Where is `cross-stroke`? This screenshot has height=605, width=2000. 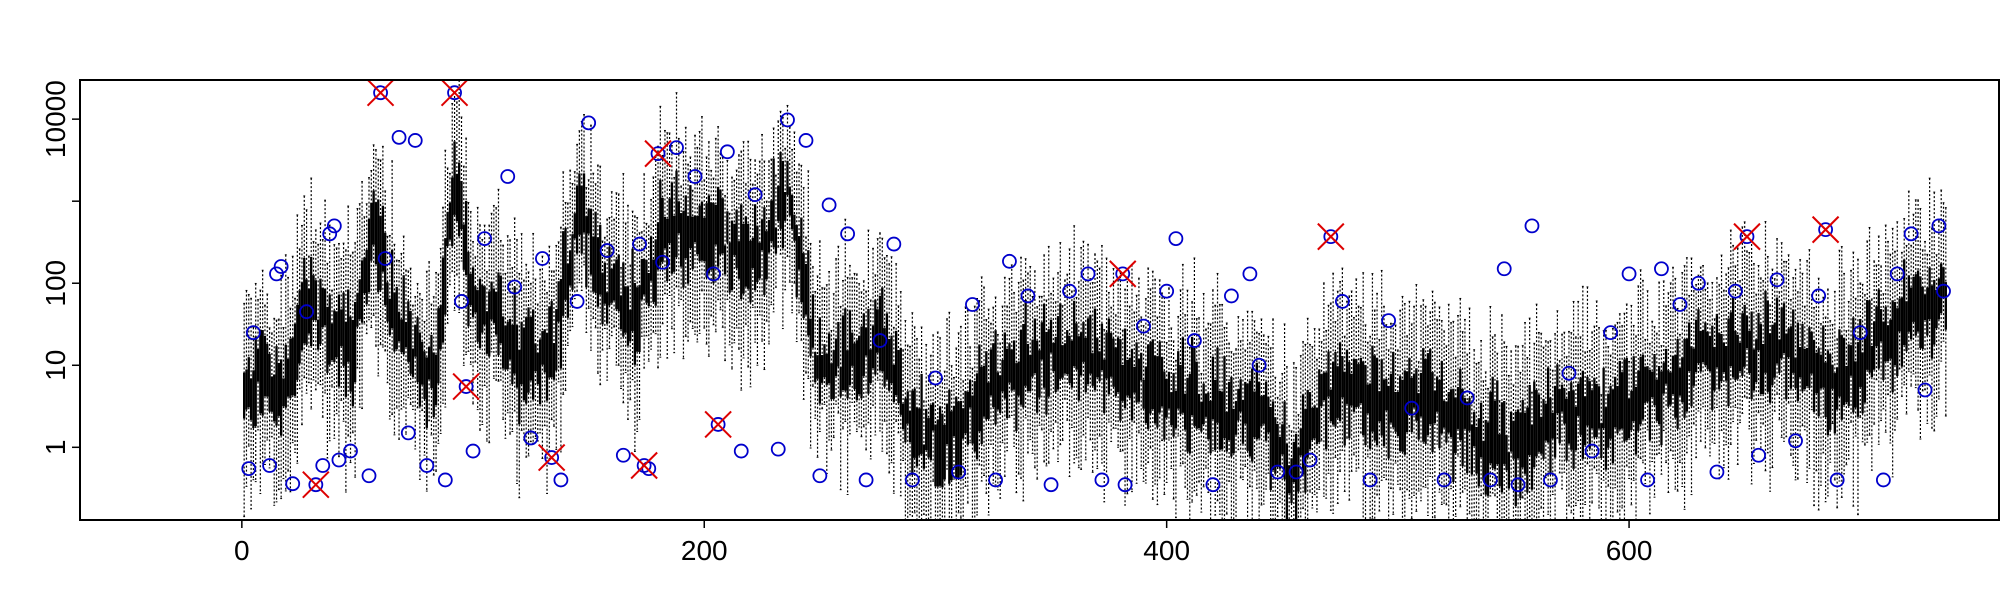
cross-stroke is located at coordinates (454, 93).